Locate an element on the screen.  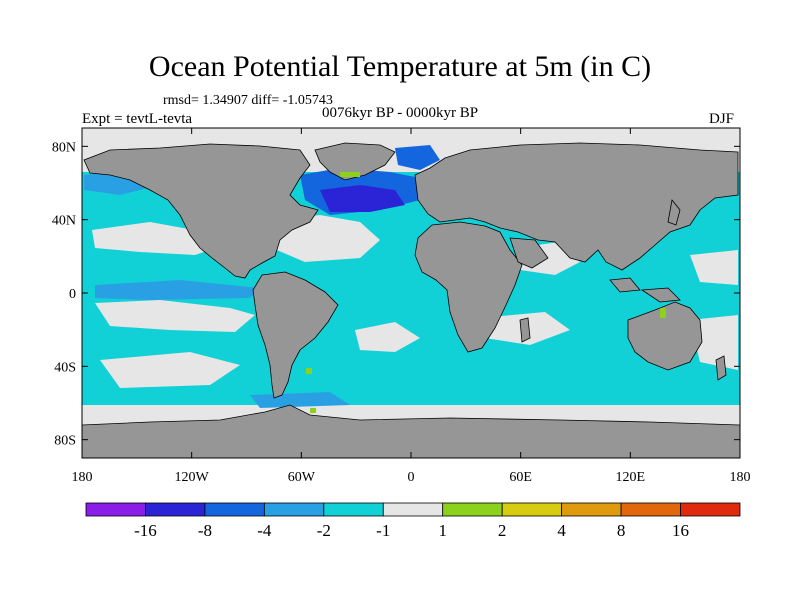
equatorial-pacific-cooler-band is located at coordinates (177, 290).